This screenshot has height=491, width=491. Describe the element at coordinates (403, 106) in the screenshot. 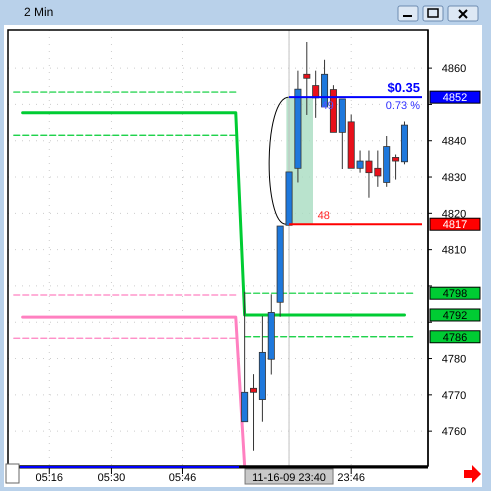

I see `annotation: 0.73 %` at that location.